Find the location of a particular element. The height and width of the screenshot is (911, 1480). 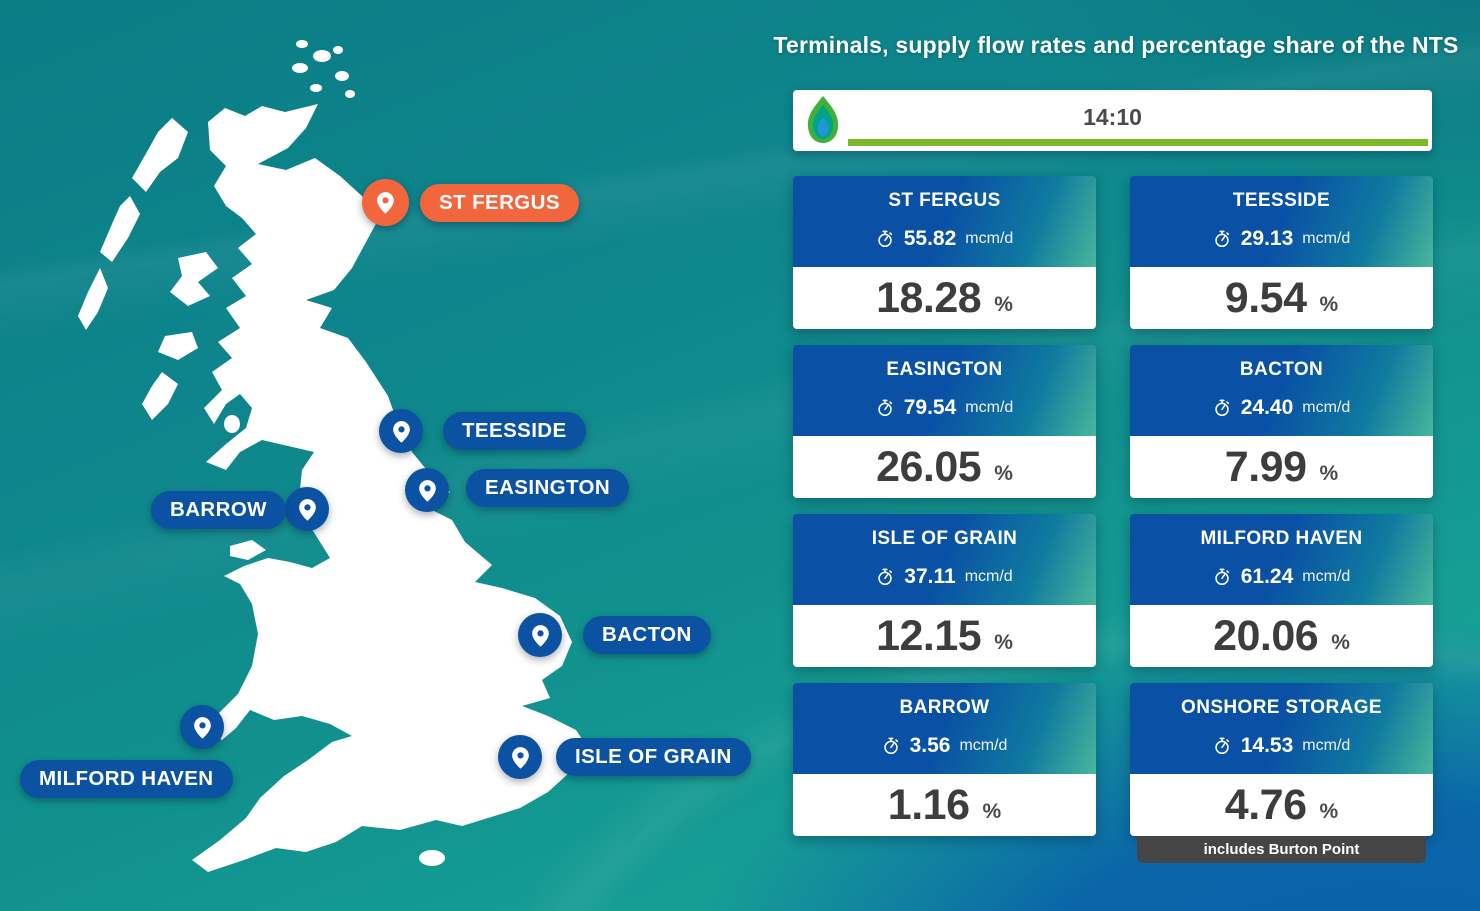

terminal-card-isle-of-grain: ISLE OF GRAIN 37.11 mcm/d 12.15 % is located at coordinates (944, 590).